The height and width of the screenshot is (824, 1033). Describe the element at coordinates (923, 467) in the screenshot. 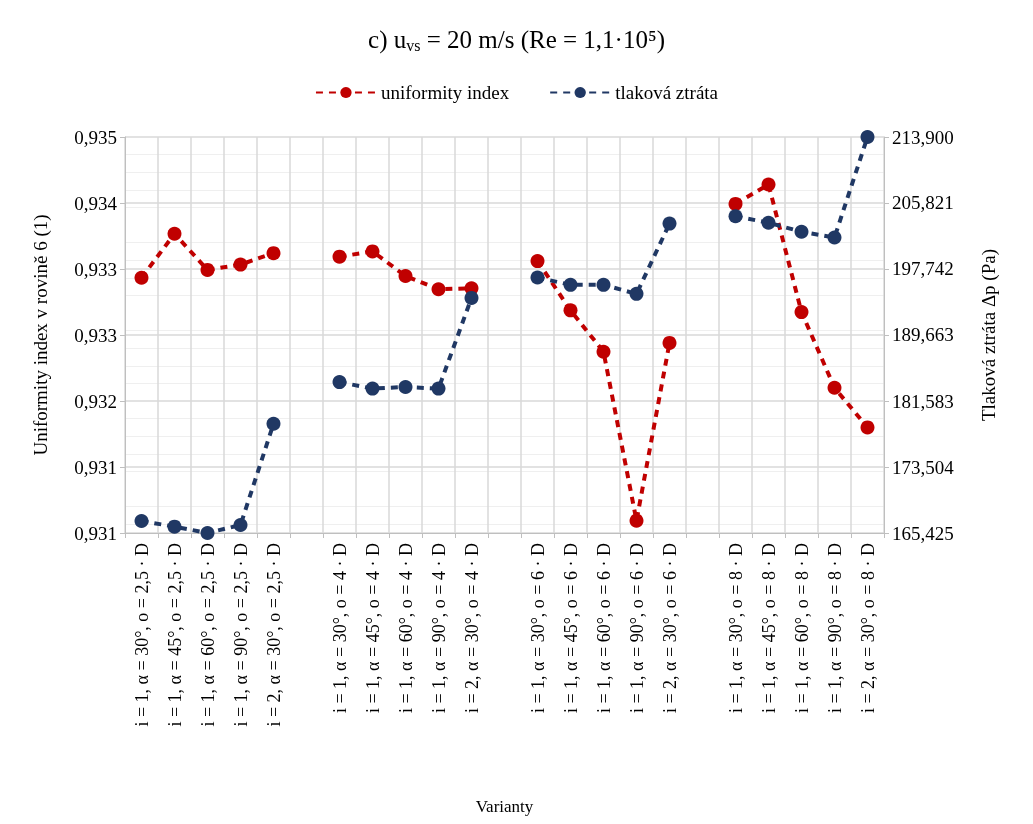

I see `y2-tick-label: 173,504` at that location.